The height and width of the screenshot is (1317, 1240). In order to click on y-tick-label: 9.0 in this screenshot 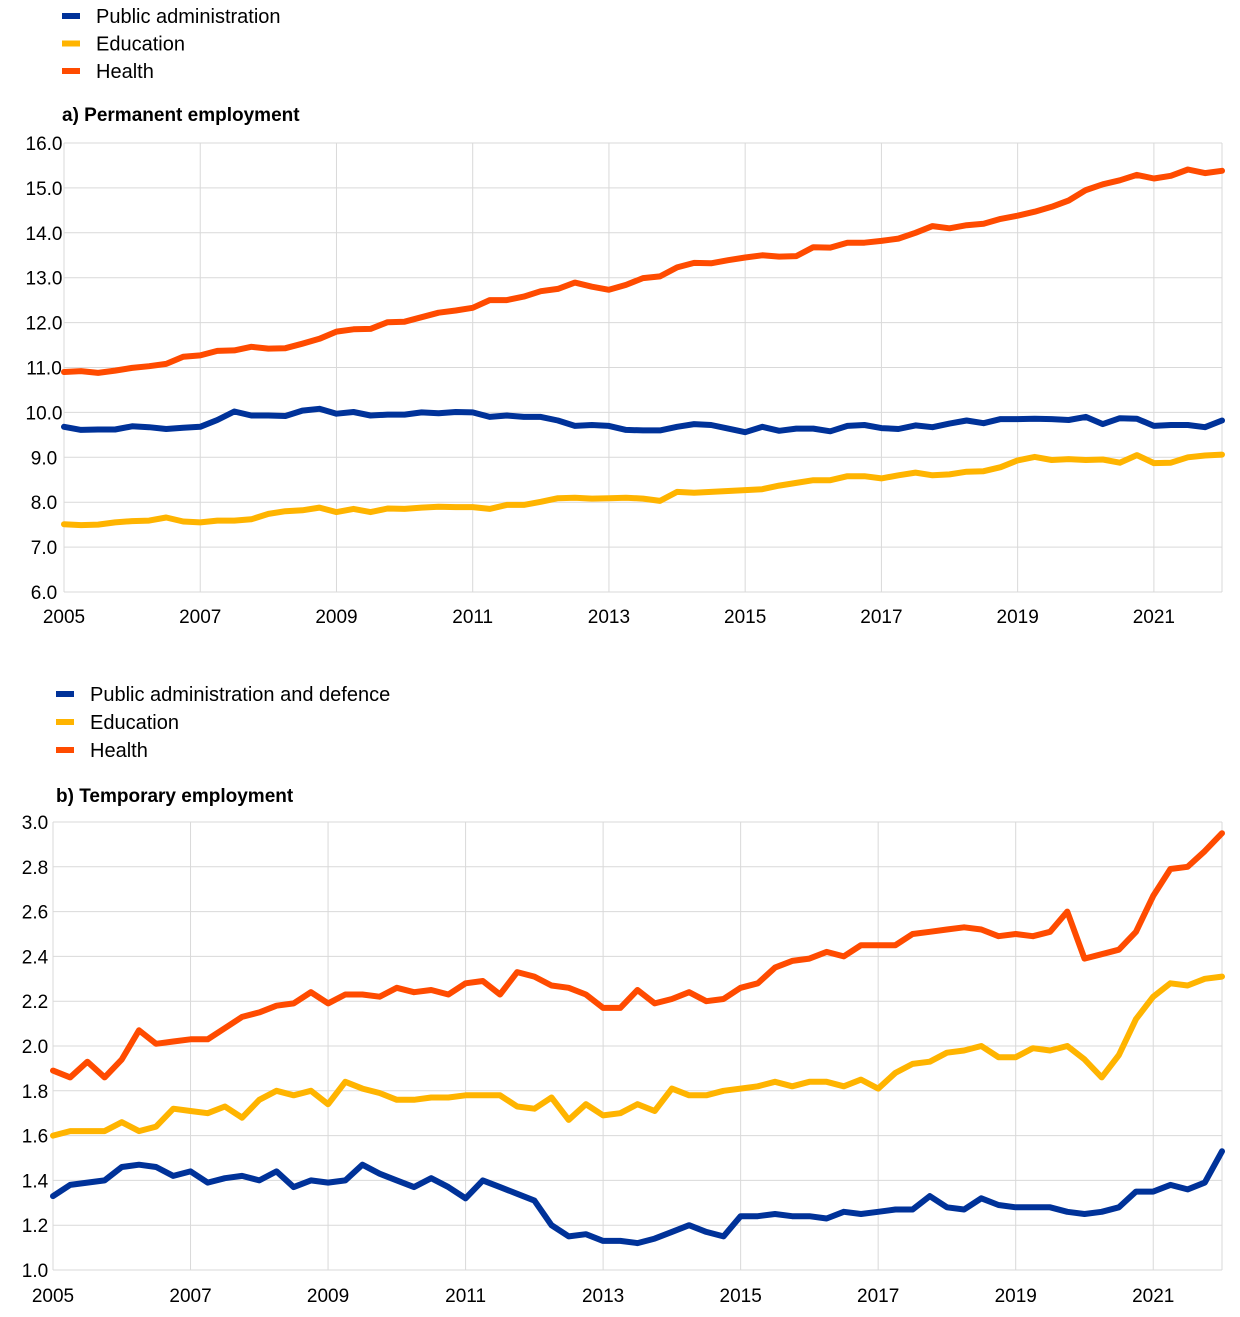, I will do `click(44, 458)`.